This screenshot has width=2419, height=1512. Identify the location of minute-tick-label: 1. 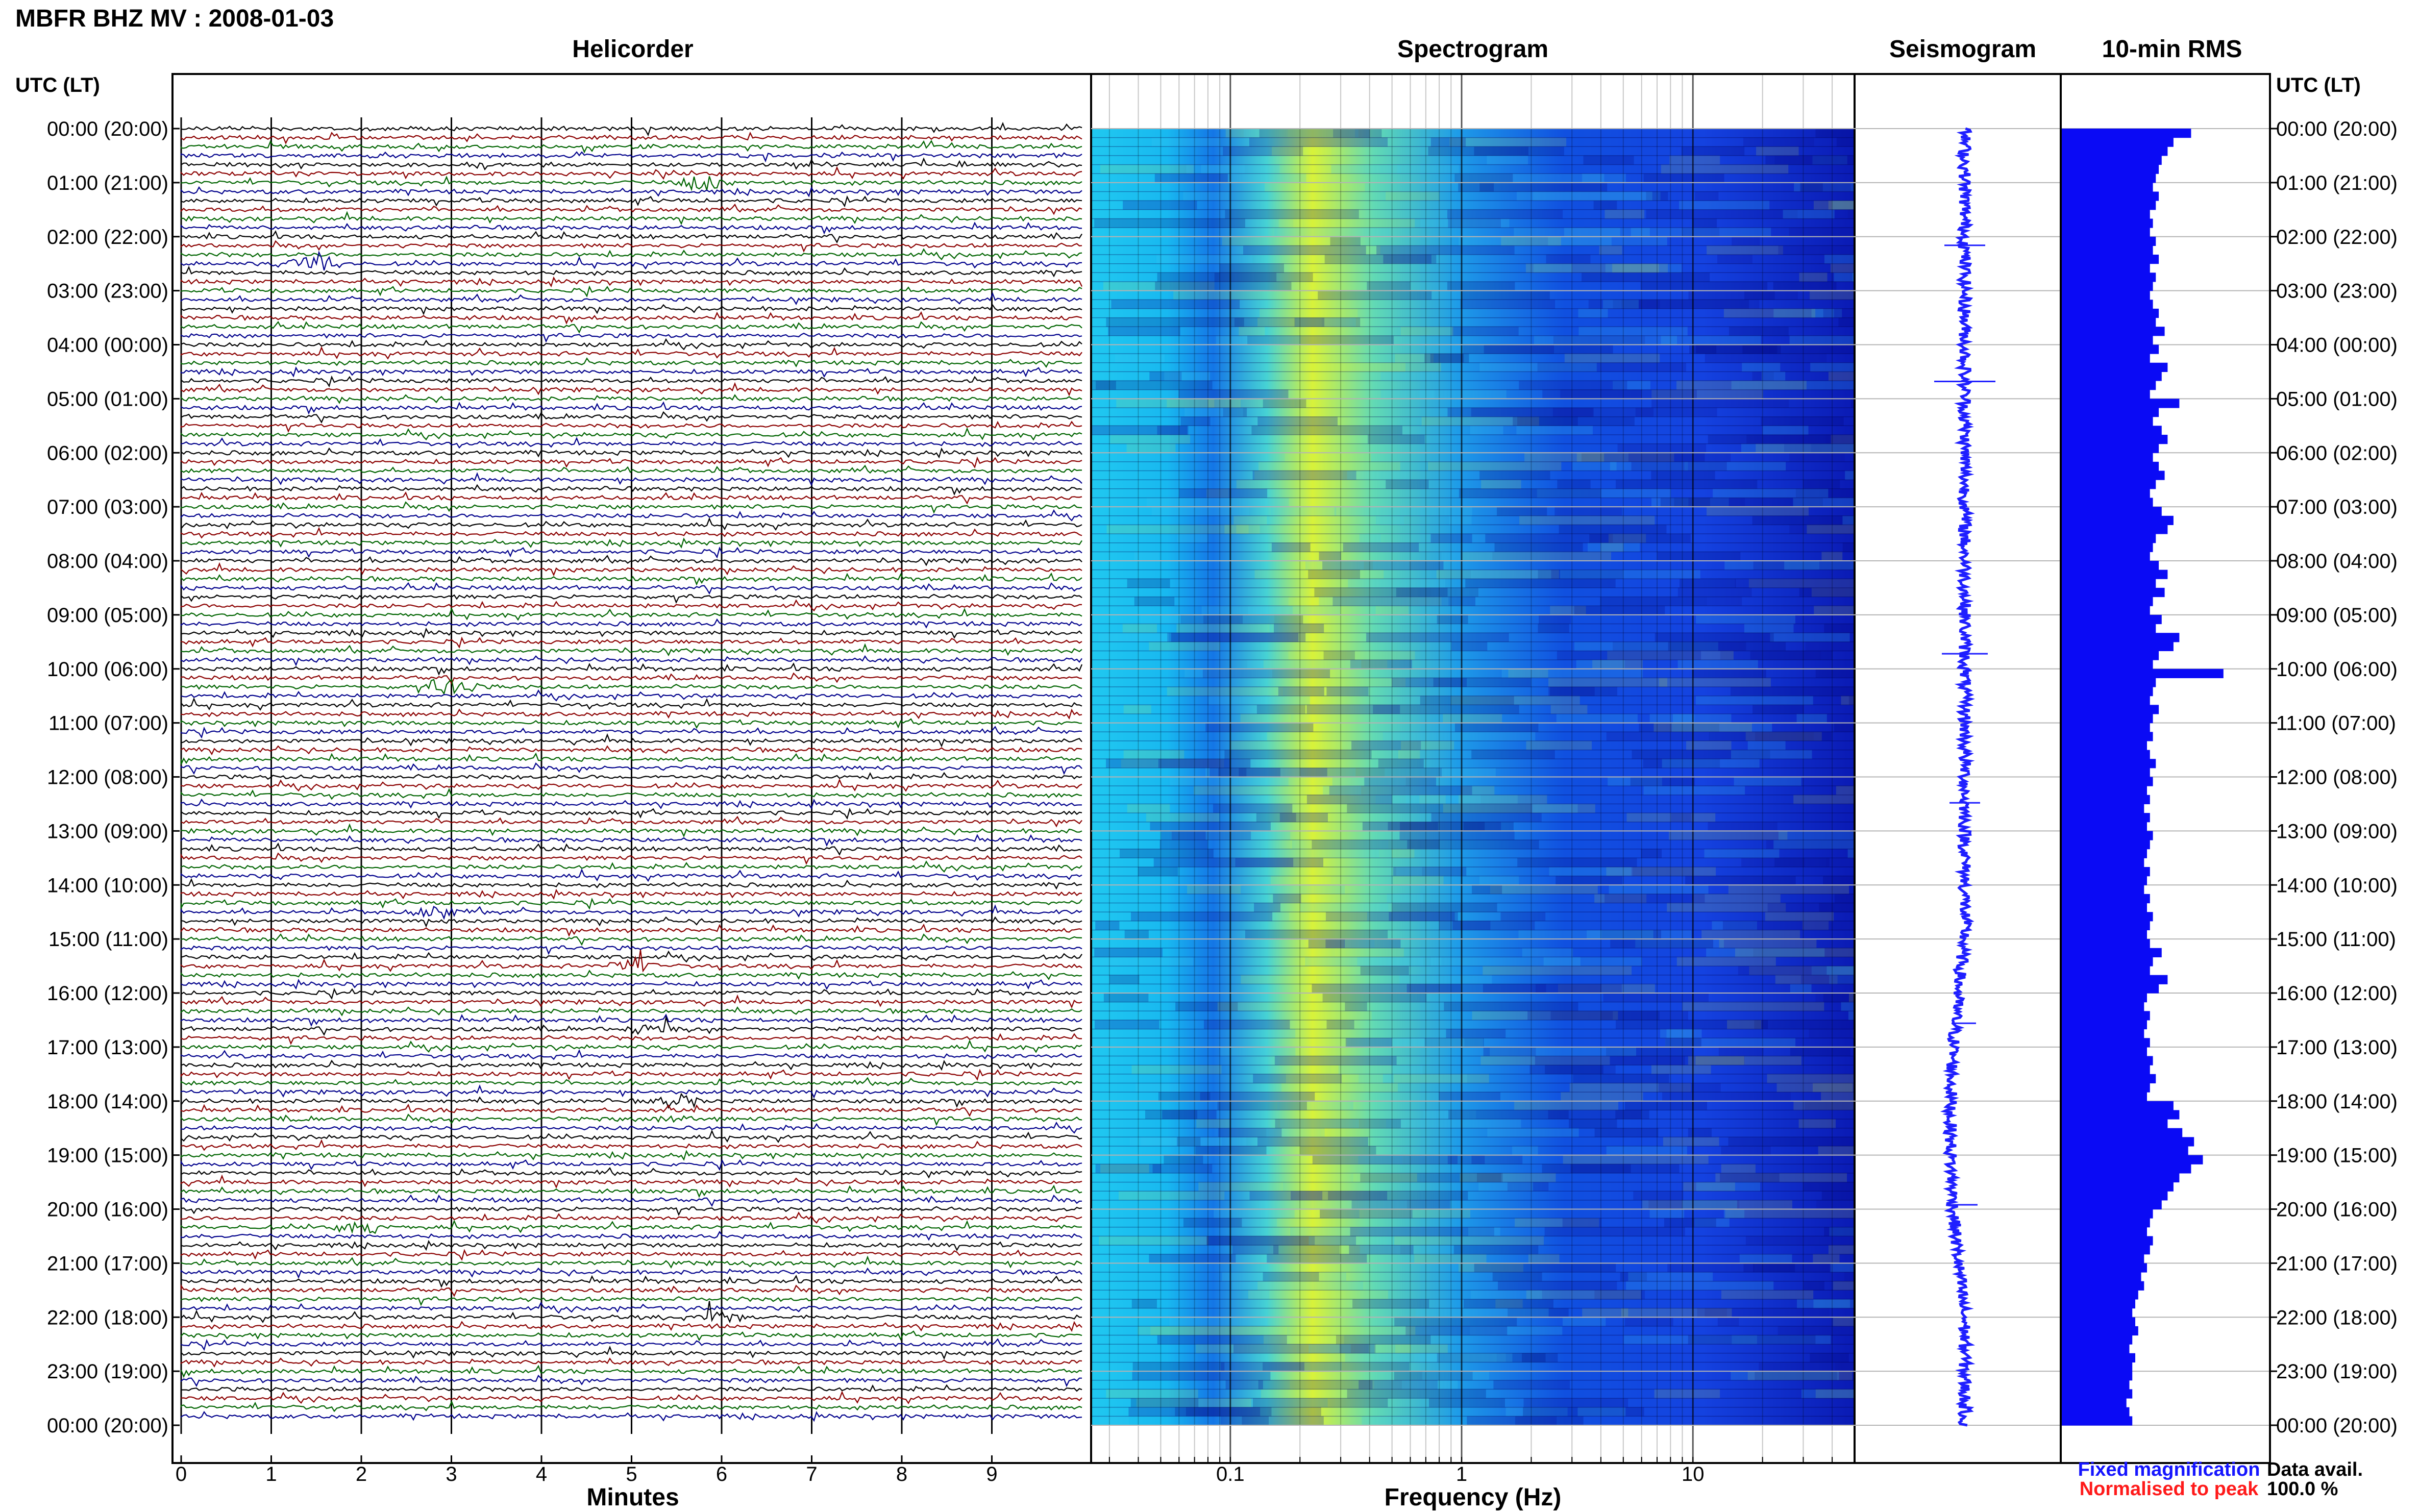
(271, 1474).